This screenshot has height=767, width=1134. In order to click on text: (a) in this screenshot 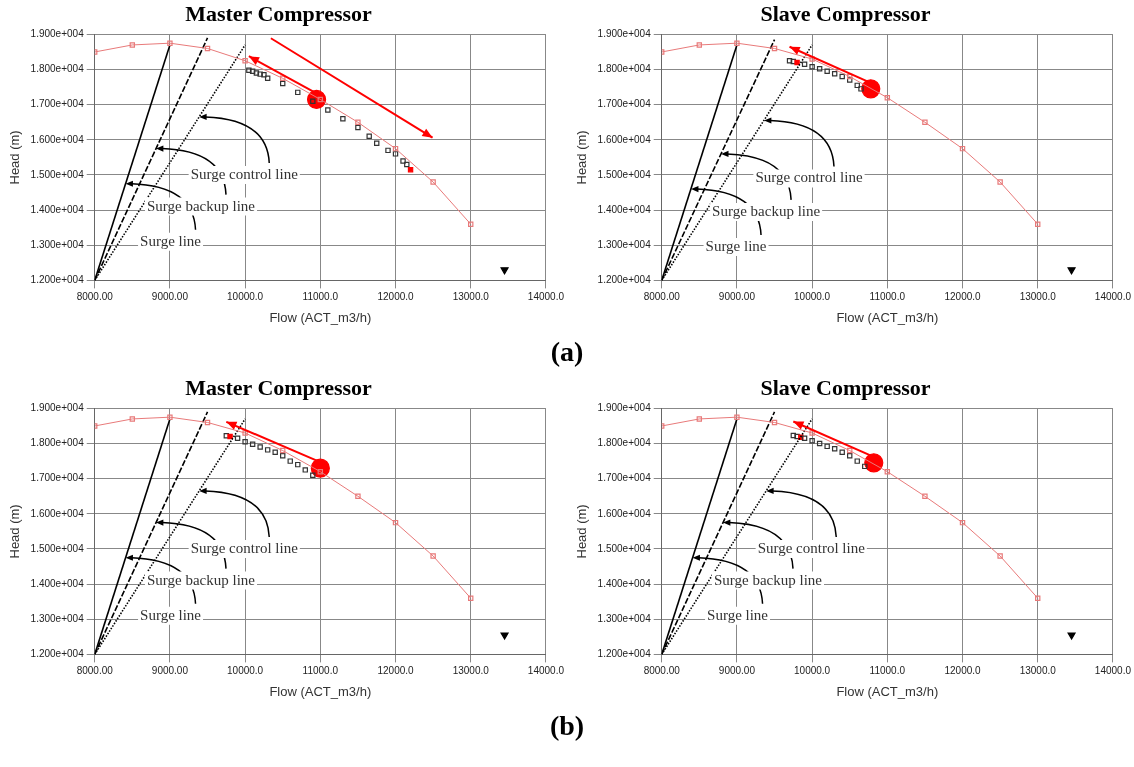, I will do `click(567, 352)`.